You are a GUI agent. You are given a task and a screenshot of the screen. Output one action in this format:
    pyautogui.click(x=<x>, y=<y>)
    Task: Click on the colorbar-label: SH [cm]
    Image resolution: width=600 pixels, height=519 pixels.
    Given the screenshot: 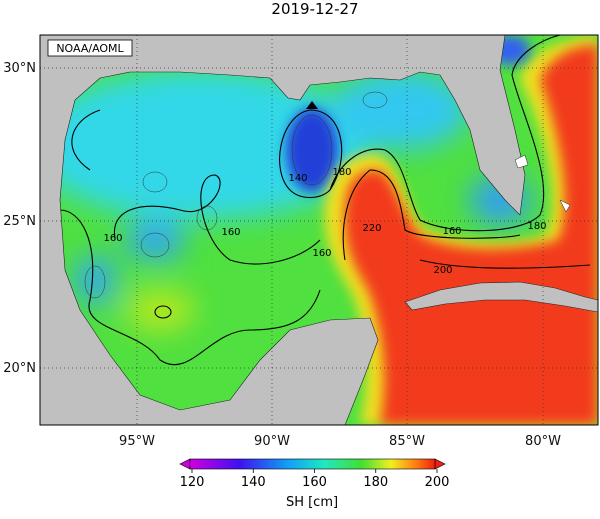 What is the action you would take?
    pyautogui.click(x=312, y=502)
    